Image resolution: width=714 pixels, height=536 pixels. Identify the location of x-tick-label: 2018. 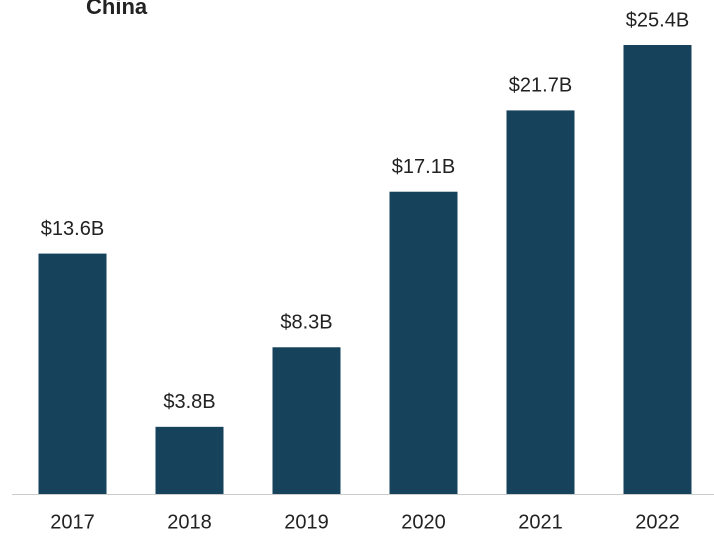
(189, 522).